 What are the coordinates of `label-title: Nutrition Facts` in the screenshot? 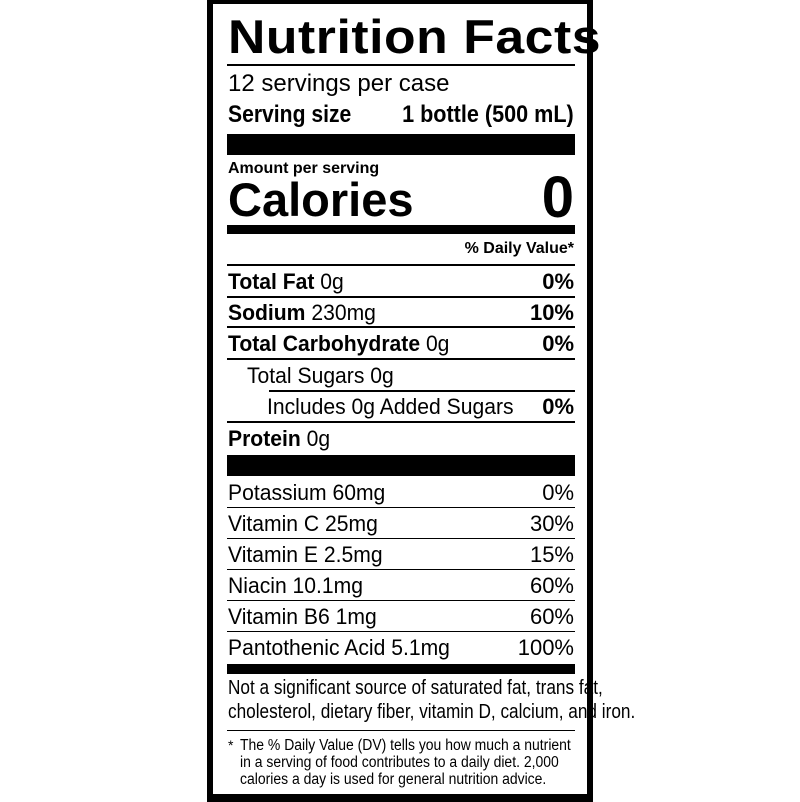 It's located at (415, 36).